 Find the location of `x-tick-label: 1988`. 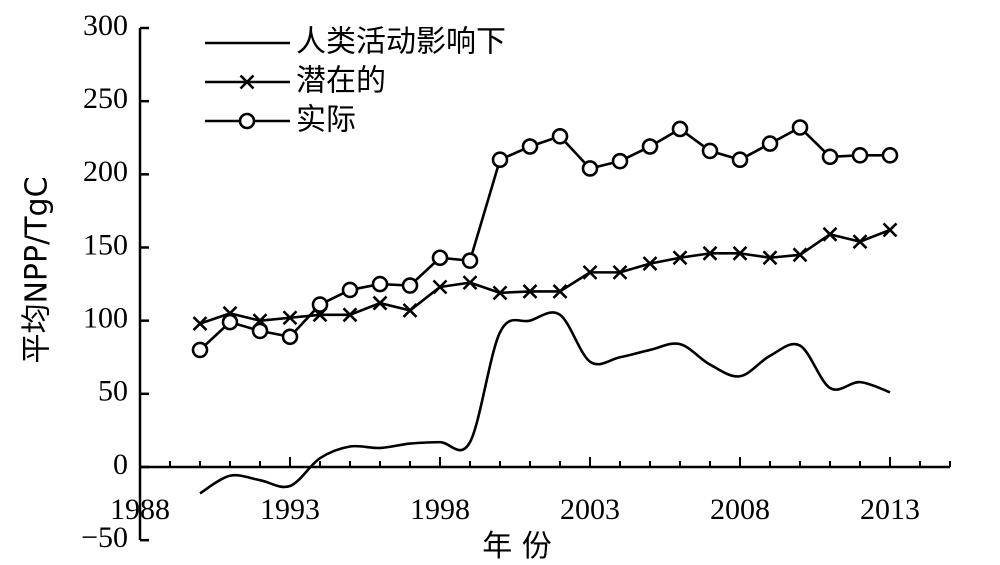

x-tick-label: 1988 is located at coordinates (140, 509).